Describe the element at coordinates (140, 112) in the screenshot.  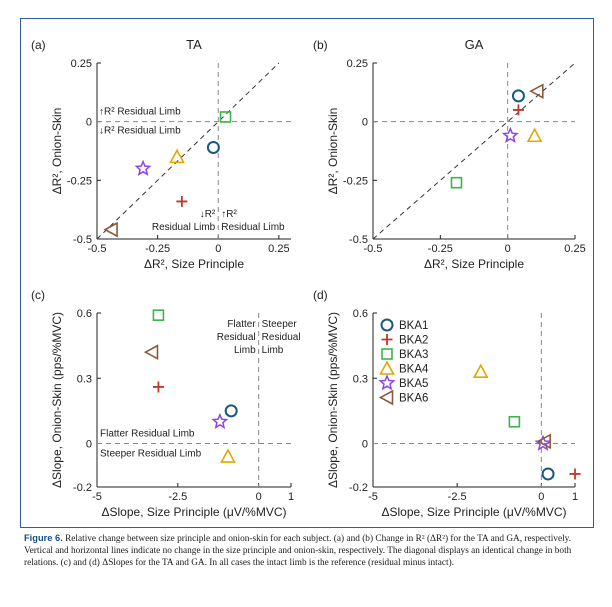
I see `annotation-upper: ↑R² Residual Limb` at that location.